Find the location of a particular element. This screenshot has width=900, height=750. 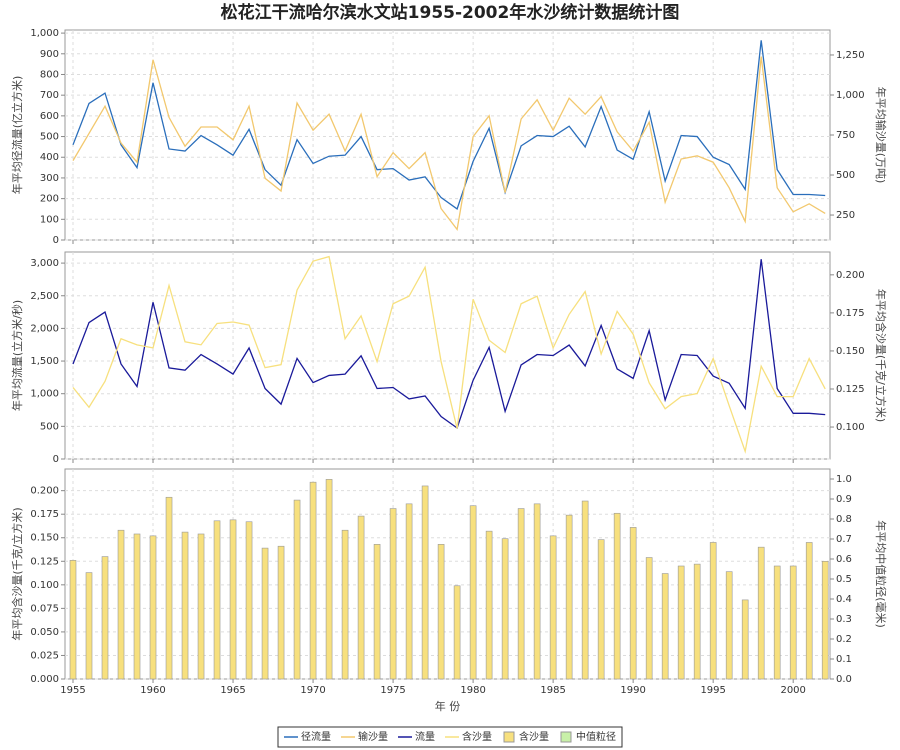

y-tick-label: 3,000 is located at coordinates (44, 263).